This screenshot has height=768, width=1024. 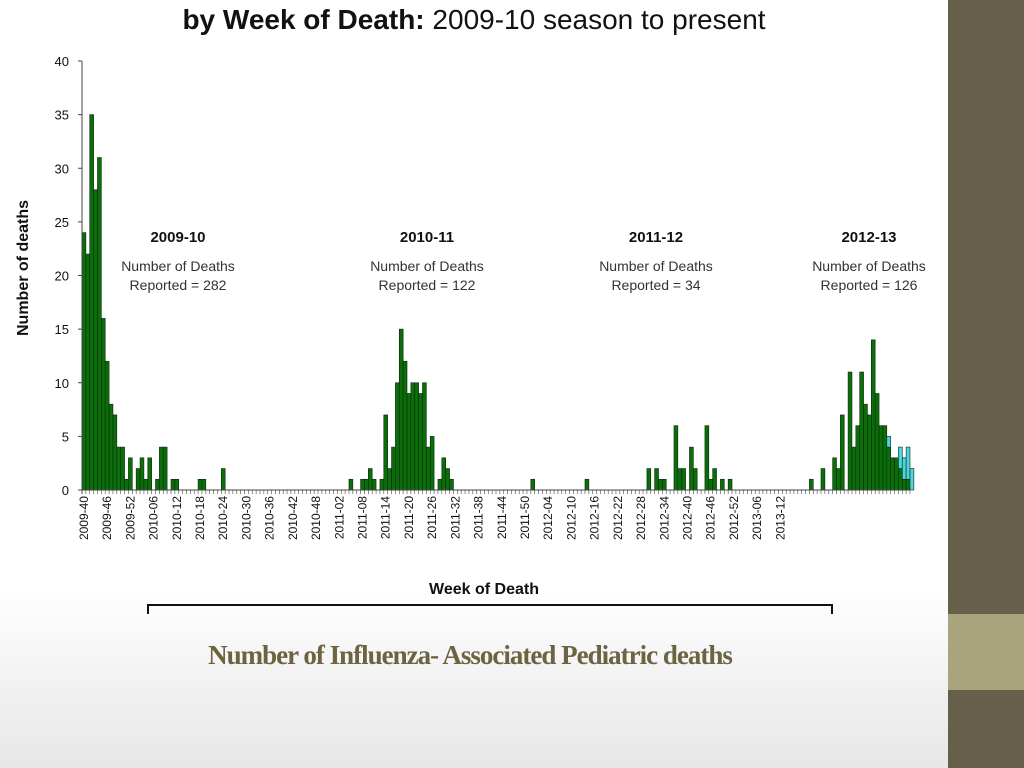 What do you see at coordinates (62, 168) in the screenshot?
I see `y-tick-label-30: 30` at bounding box center [62, 168].